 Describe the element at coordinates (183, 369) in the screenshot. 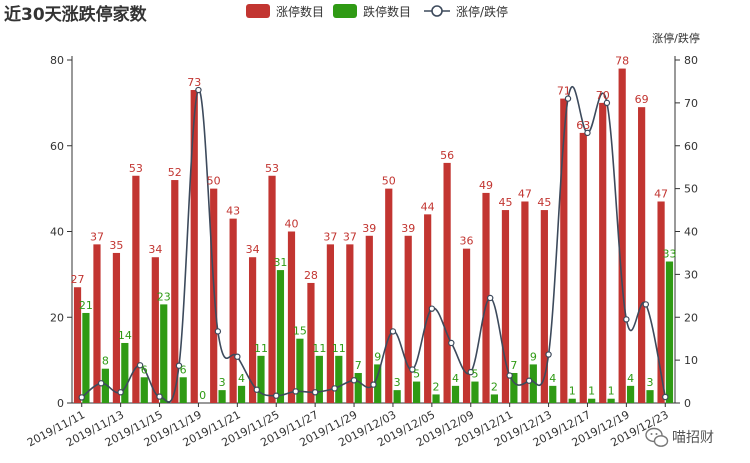

I see `data-label-limit-down: 6` at that location.